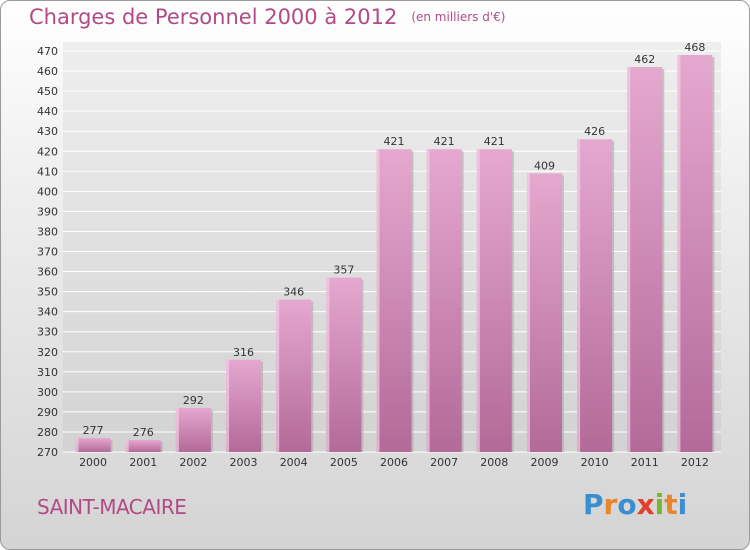 This screenshot has height=550, width=750. What do you see at coordinates (93, 462) in the screenshot?
I see `x-tick-label: 2000` at bounding box center [93, 462].